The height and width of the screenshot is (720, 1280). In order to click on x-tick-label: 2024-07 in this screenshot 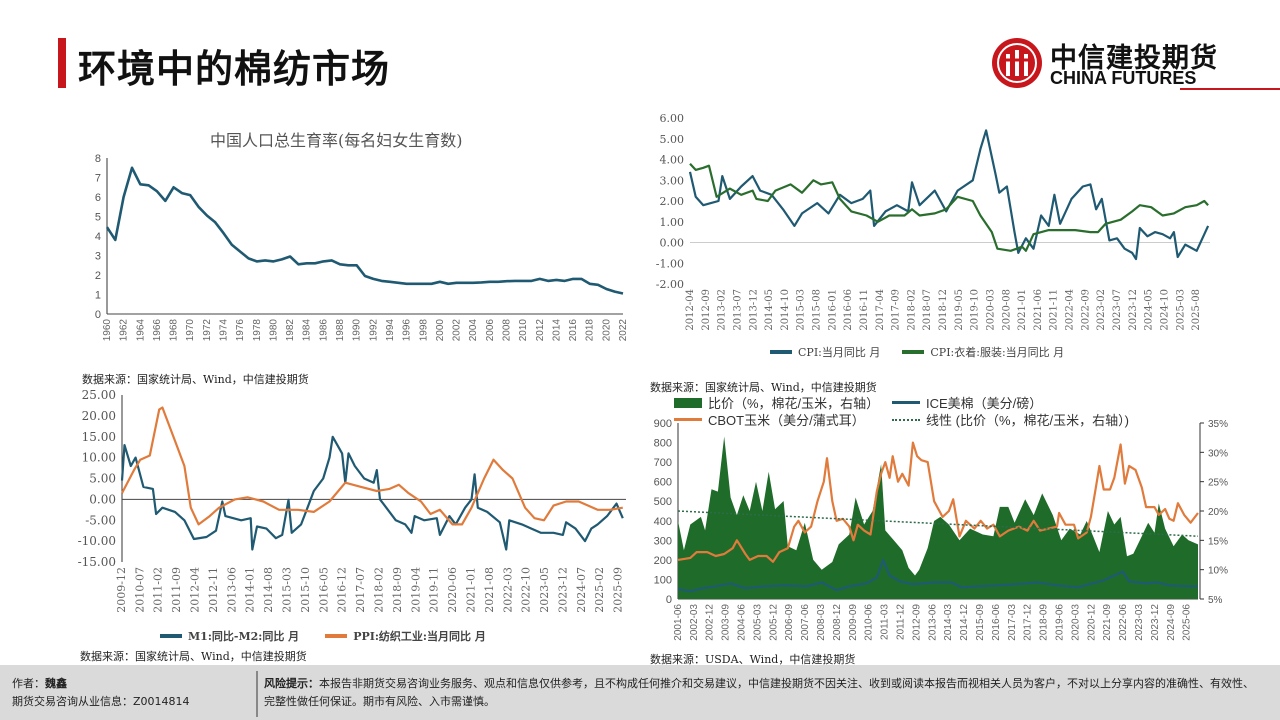, I will do `click(581, 590)`.